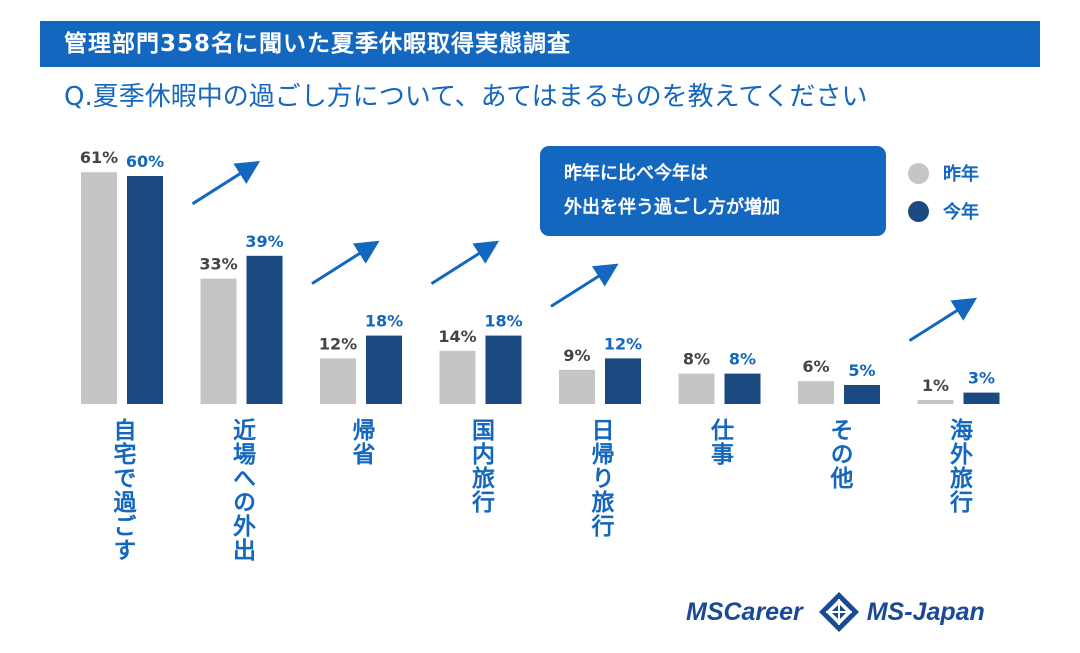 Image resolution: width=1080 pixels, height=653 pixels. Describe the element at coordinates (961, 174) in the screenshot. I see `legend-label-previous: 昨年` at that location.